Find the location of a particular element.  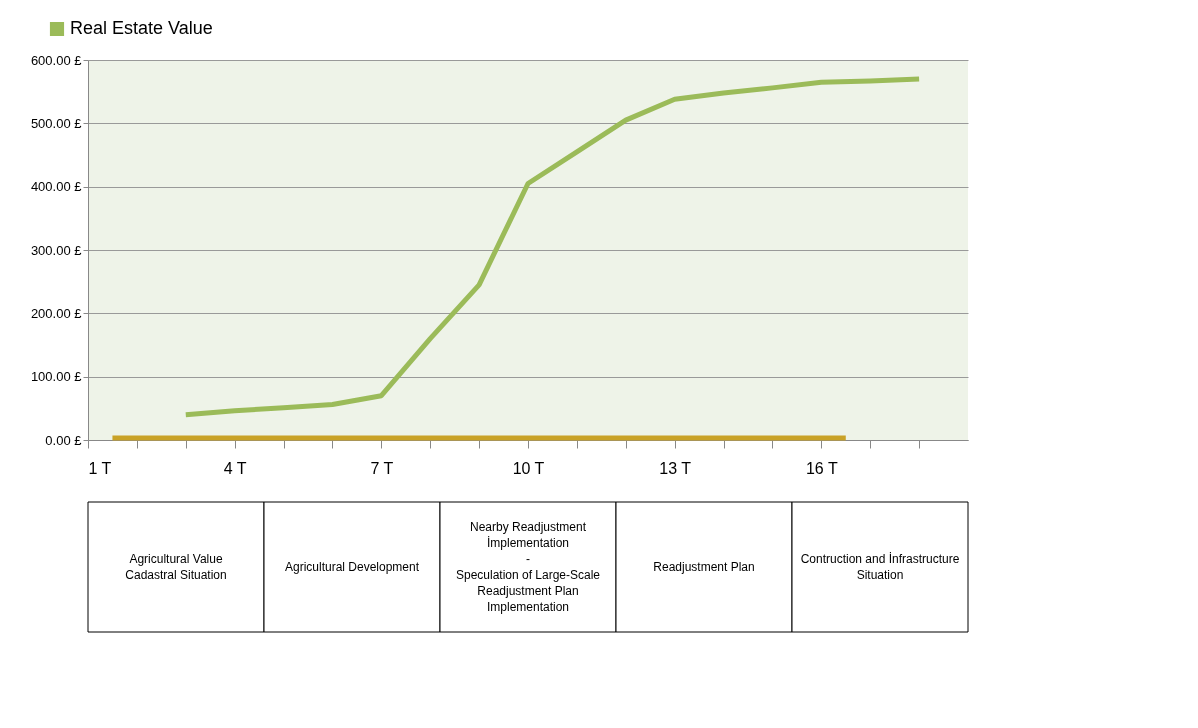

text: Nearby Readjustment İmplementation - Speculation of Large-Scale Readjustment Plan Implementation is located at coordinates (528, 567).